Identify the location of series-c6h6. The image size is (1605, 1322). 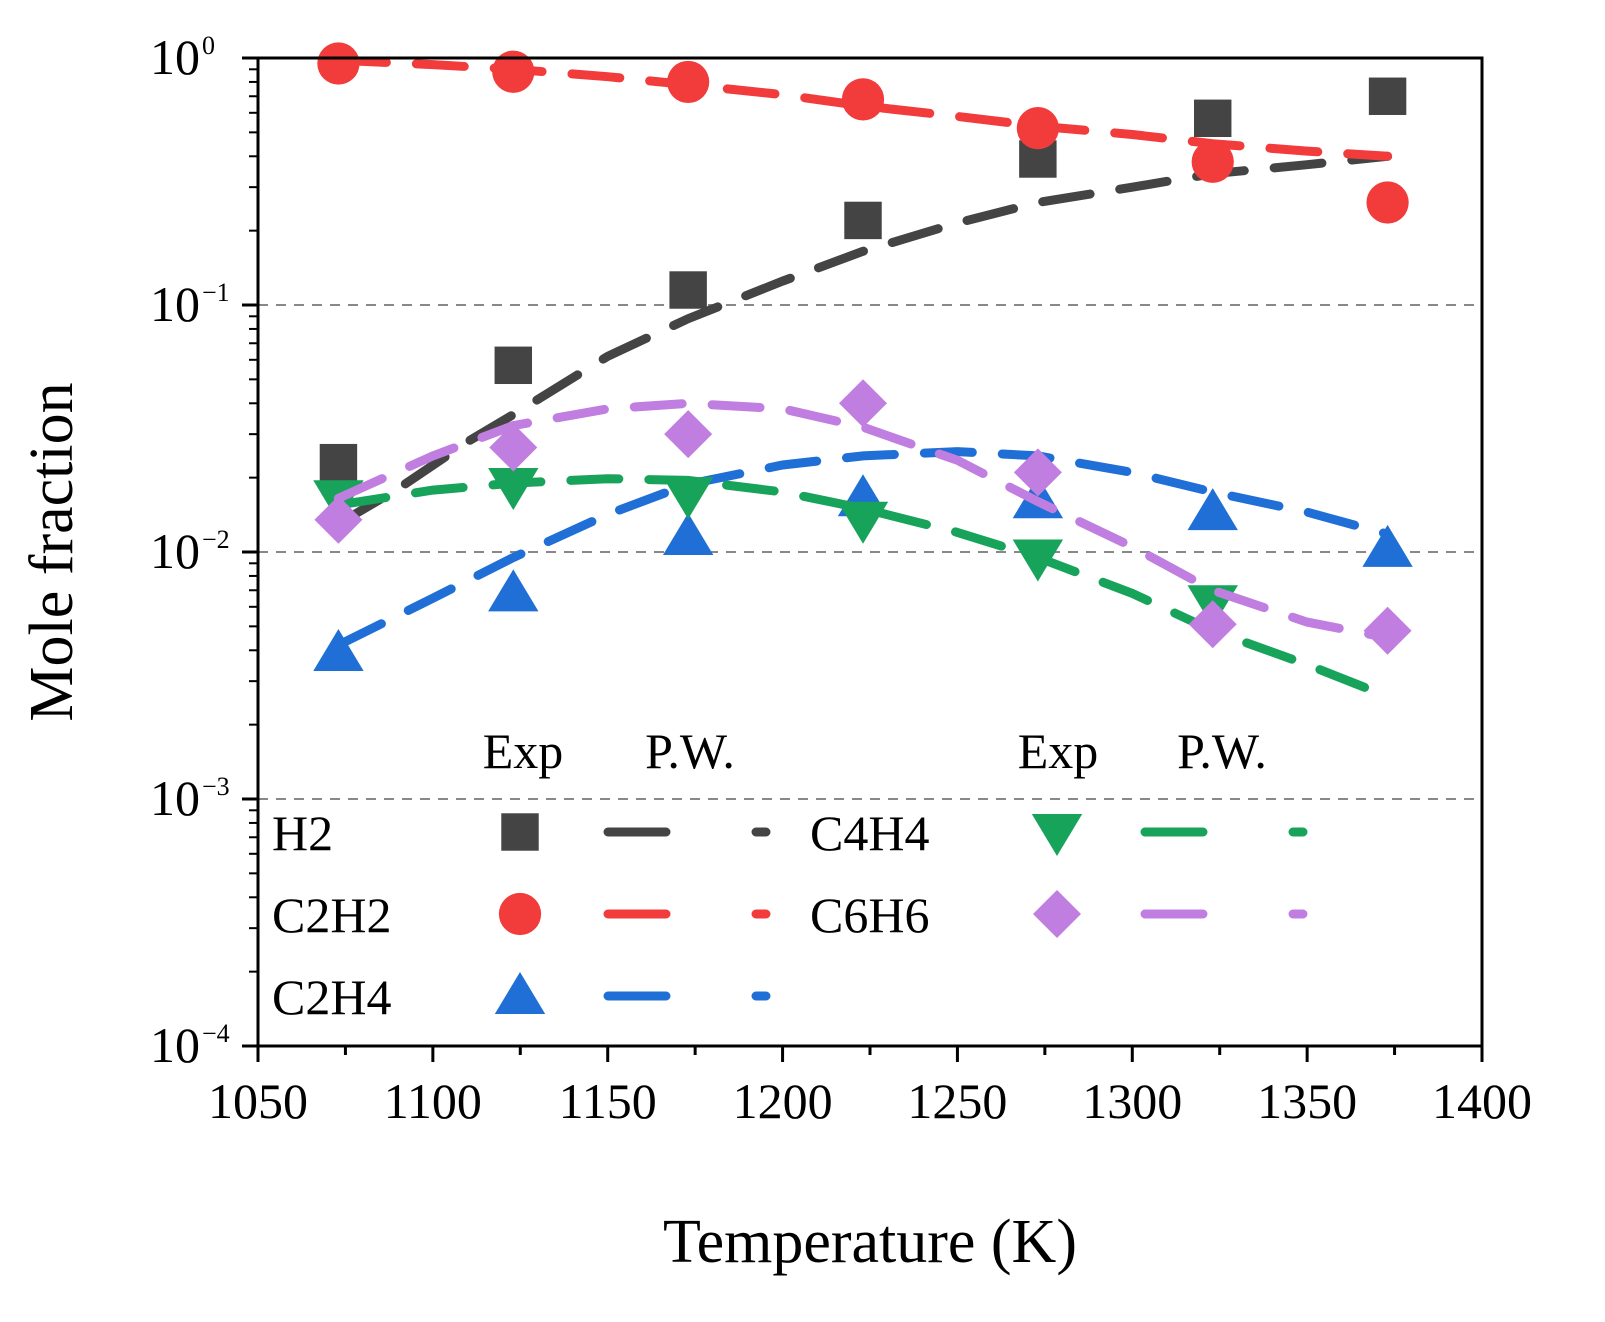
(863, 517).